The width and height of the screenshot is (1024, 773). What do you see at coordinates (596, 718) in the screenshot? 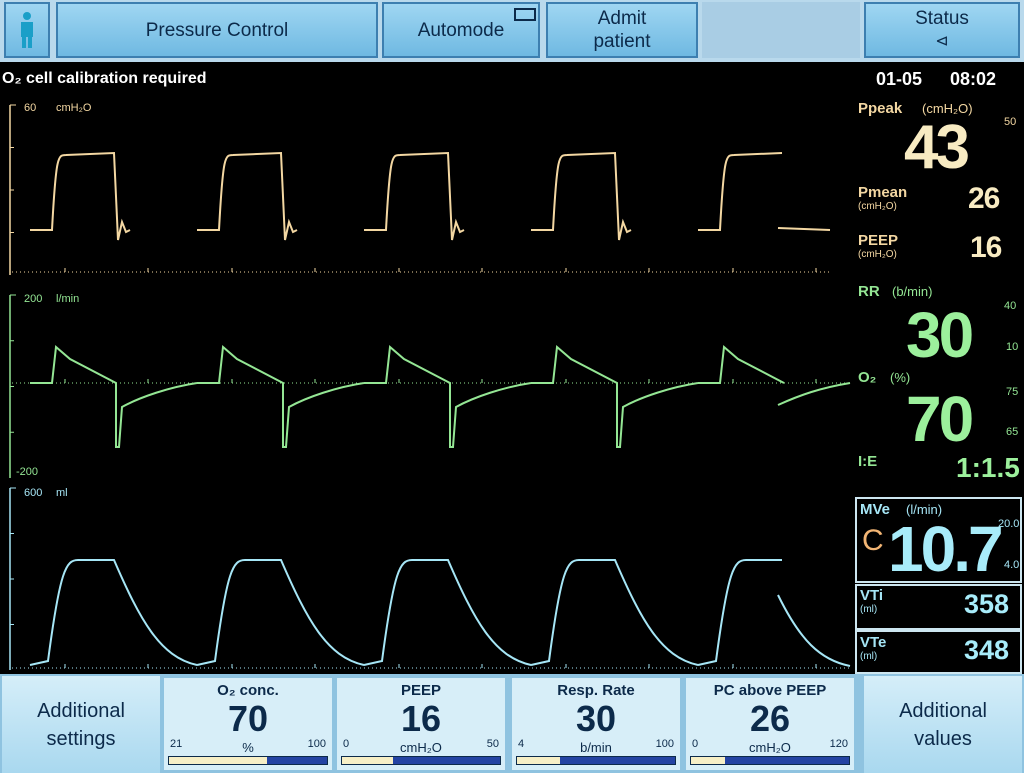
I see `setting-value: 30` at bounding box center [596, 718].